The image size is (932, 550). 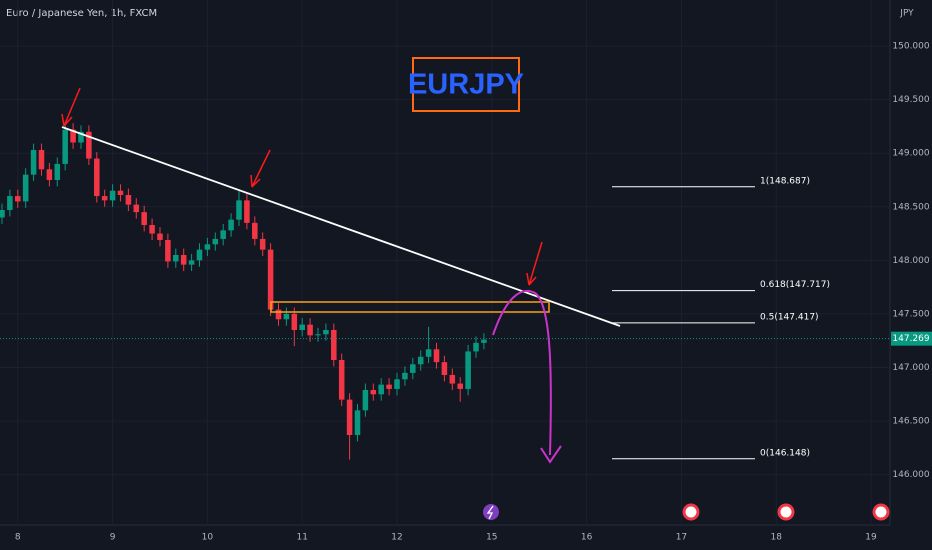 I want to click on y-tick-label: 146.000, so click(x=910, y=475).